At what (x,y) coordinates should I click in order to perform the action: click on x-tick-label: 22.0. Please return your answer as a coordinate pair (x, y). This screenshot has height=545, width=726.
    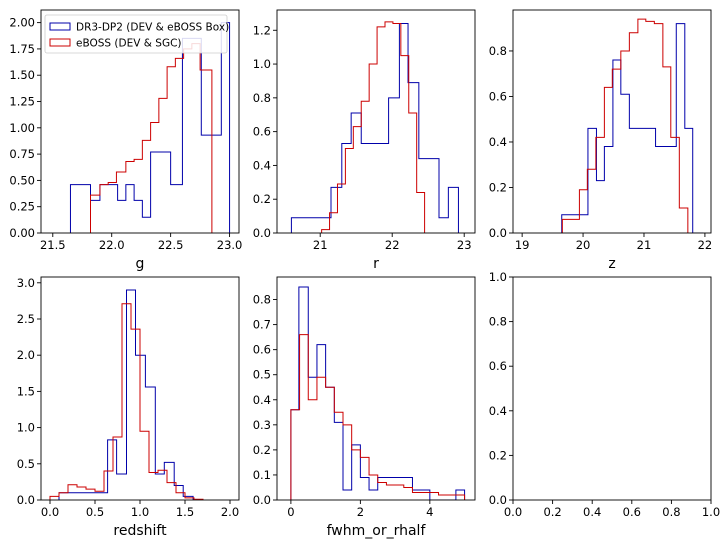
    Looking at the image, I should click on (112, 245).